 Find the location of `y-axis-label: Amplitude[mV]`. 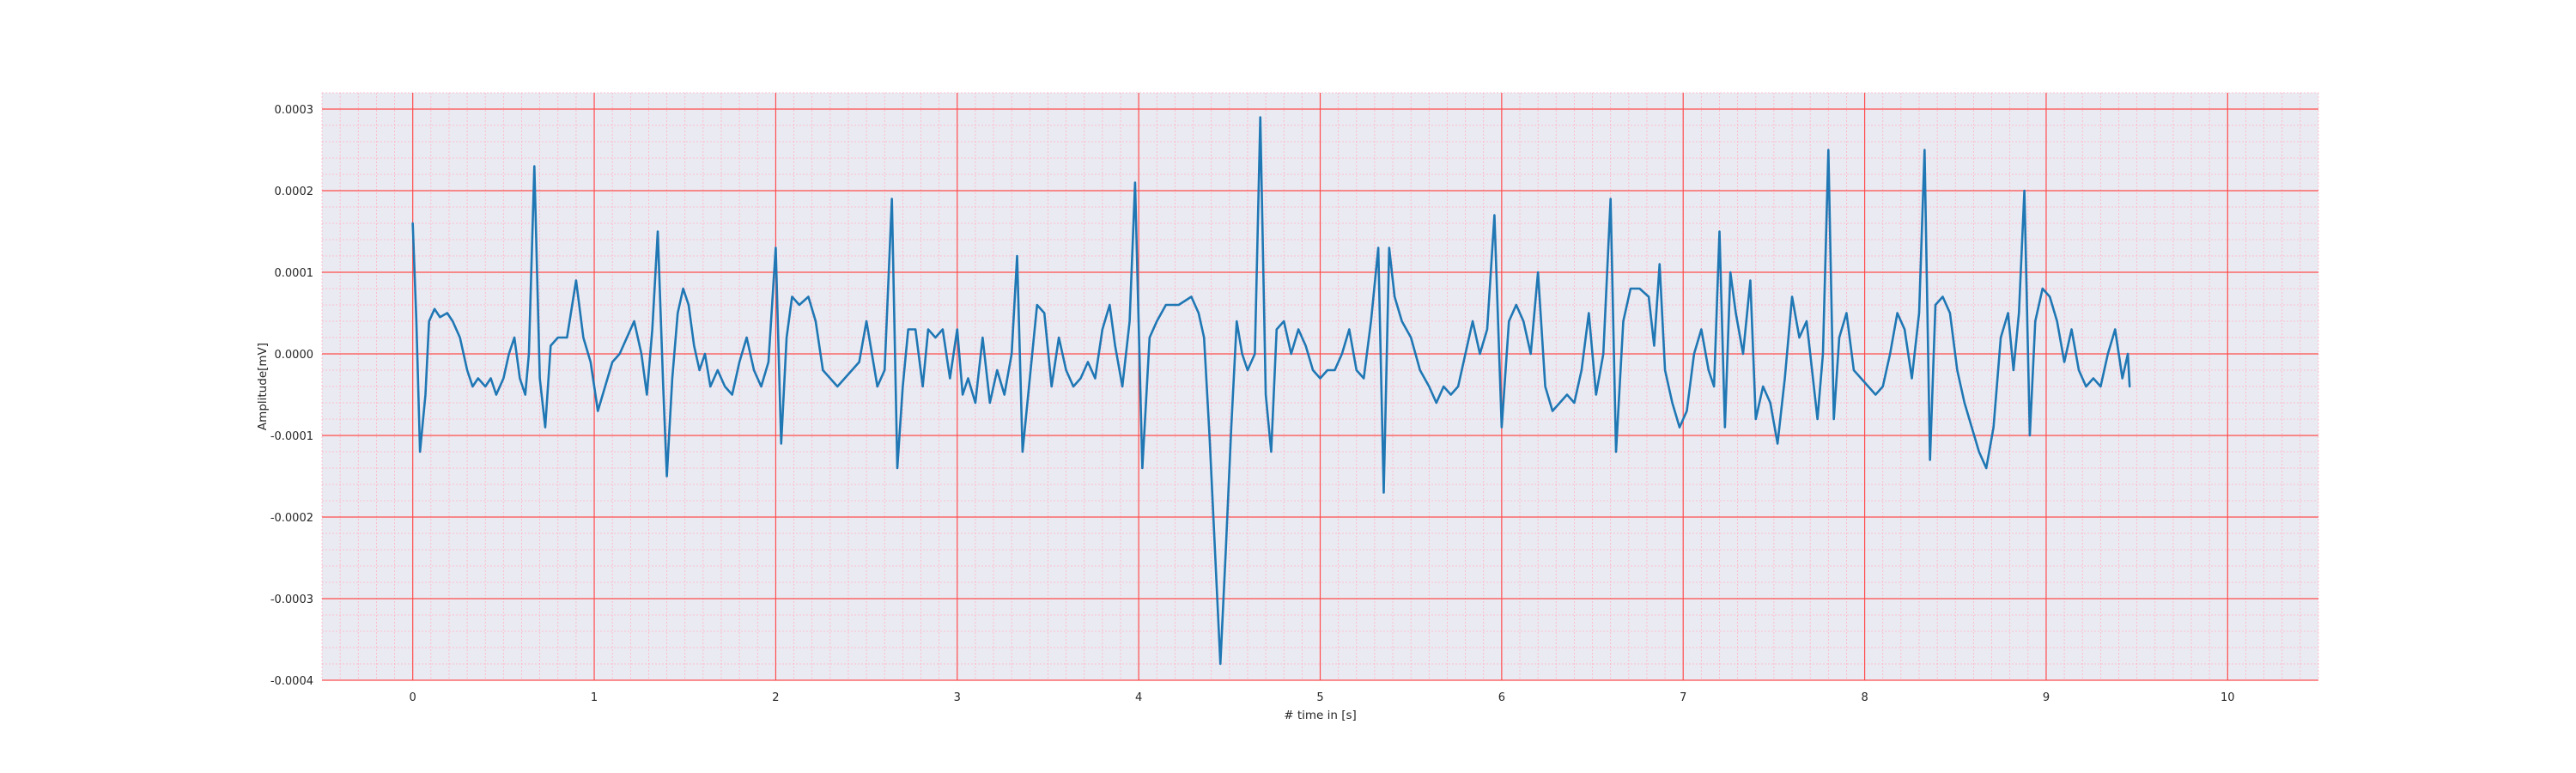

y-axis-label: Amplitude[mV] is located at coordinates (263, 386).